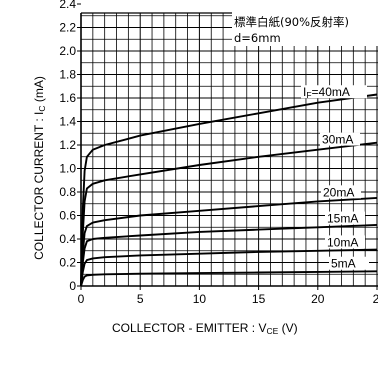  I want to click on y-tick-labels: 0 0.2 0.4 0.6 0.8 1.0 1.2 1.4 1.6 1.8 2.0 2.2 2.4, so click(70, 146).